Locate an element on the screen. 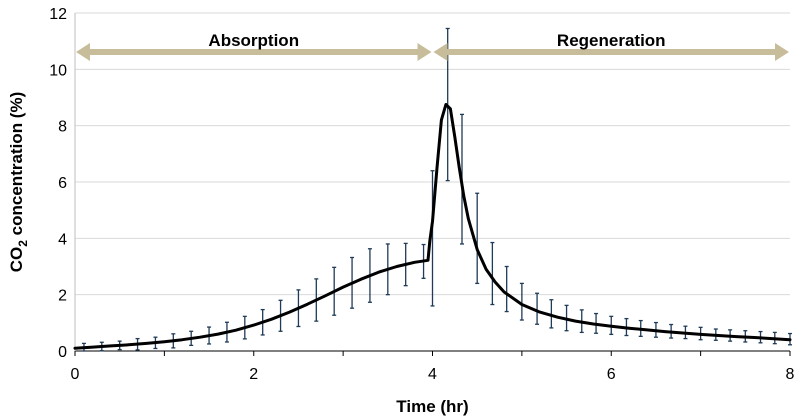  phase-arrows: Absorption Regeneration is located at coordinates (432, 46).